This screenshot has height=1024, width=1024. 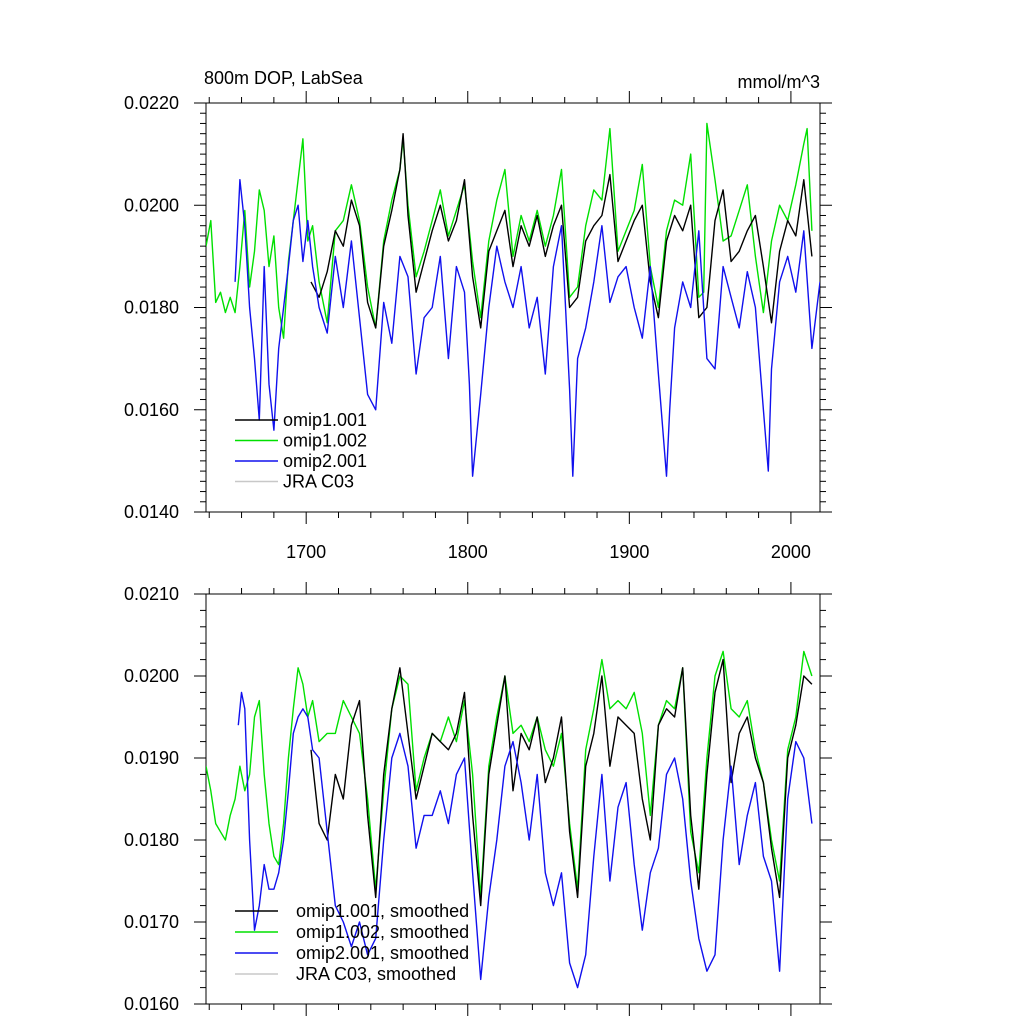 I want to click on x-tick-label: 1800, so click(x=468, y=552).